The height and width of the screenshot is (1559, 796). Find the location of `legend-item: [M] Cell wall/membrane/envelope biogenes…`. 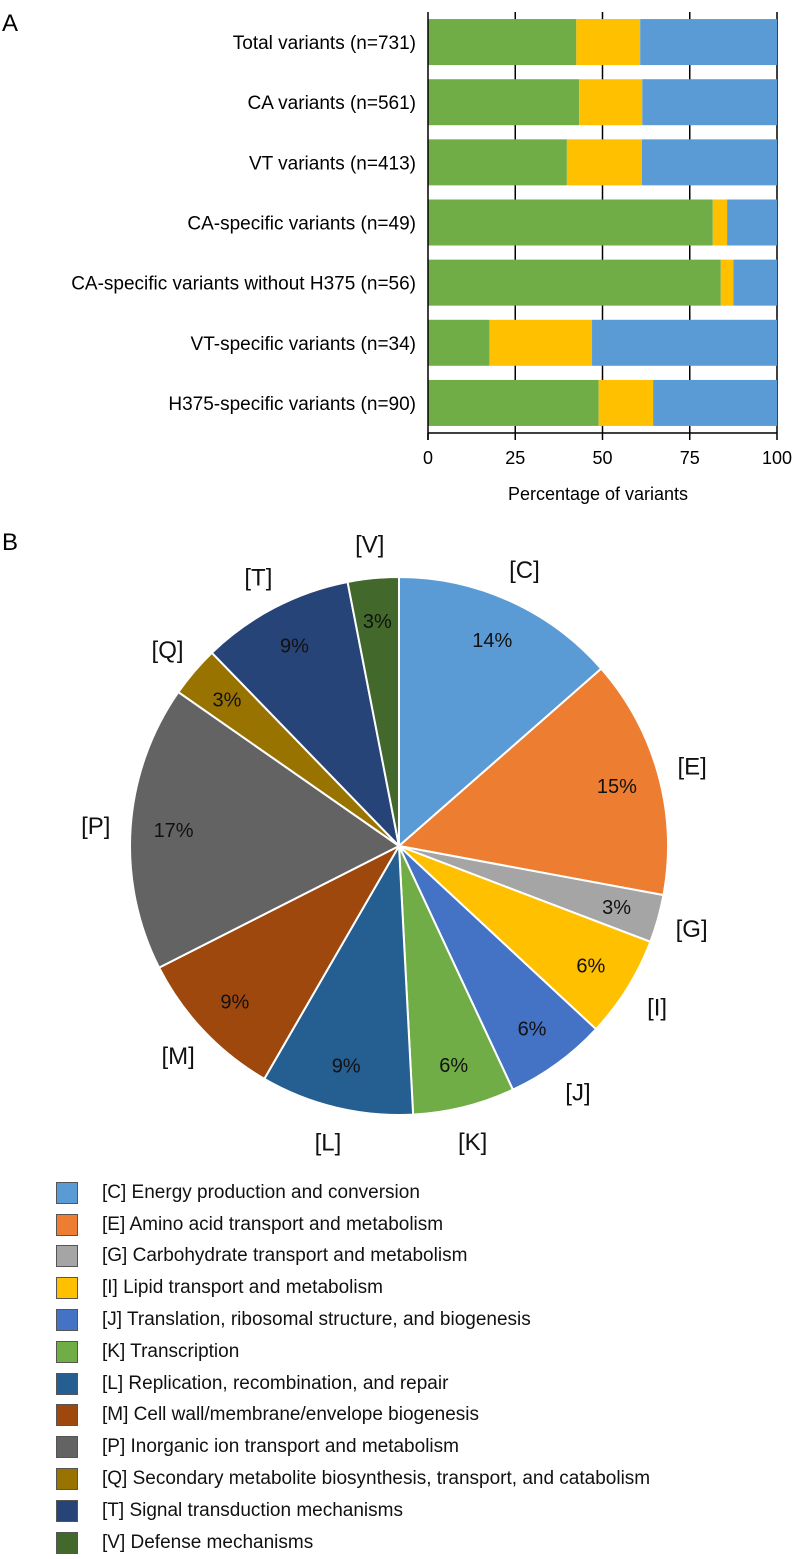

legend-item: [M] Cell wall/membrane/envelope biogenes… is located at coordinates (421, 1416).